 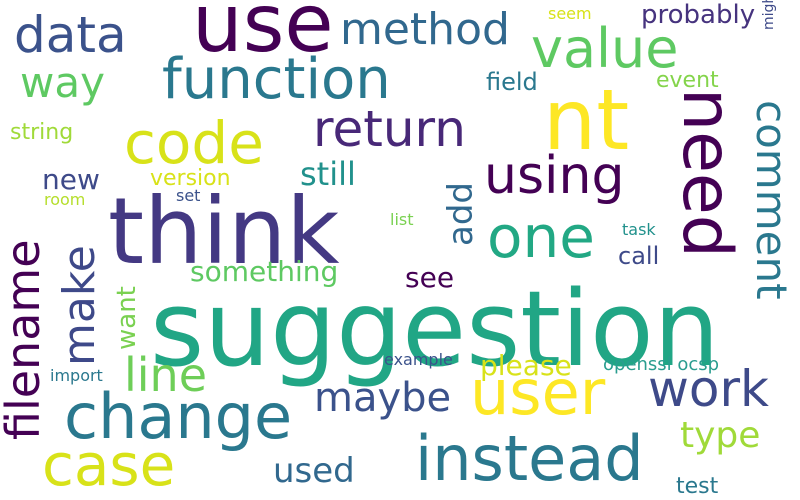 I want to click on word: new, so click(x=71, y=179).